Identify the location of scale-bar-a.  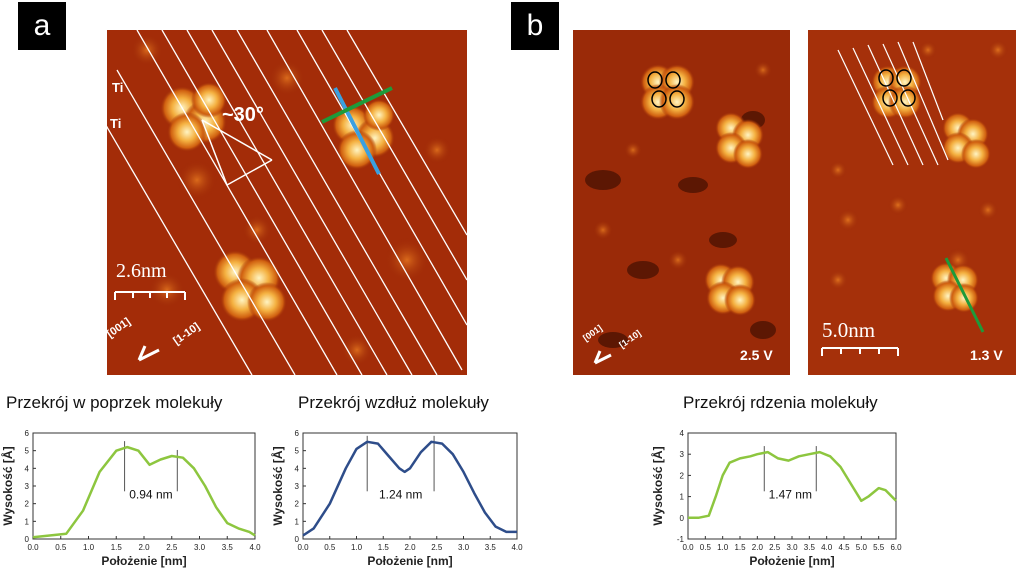
(150, 295).